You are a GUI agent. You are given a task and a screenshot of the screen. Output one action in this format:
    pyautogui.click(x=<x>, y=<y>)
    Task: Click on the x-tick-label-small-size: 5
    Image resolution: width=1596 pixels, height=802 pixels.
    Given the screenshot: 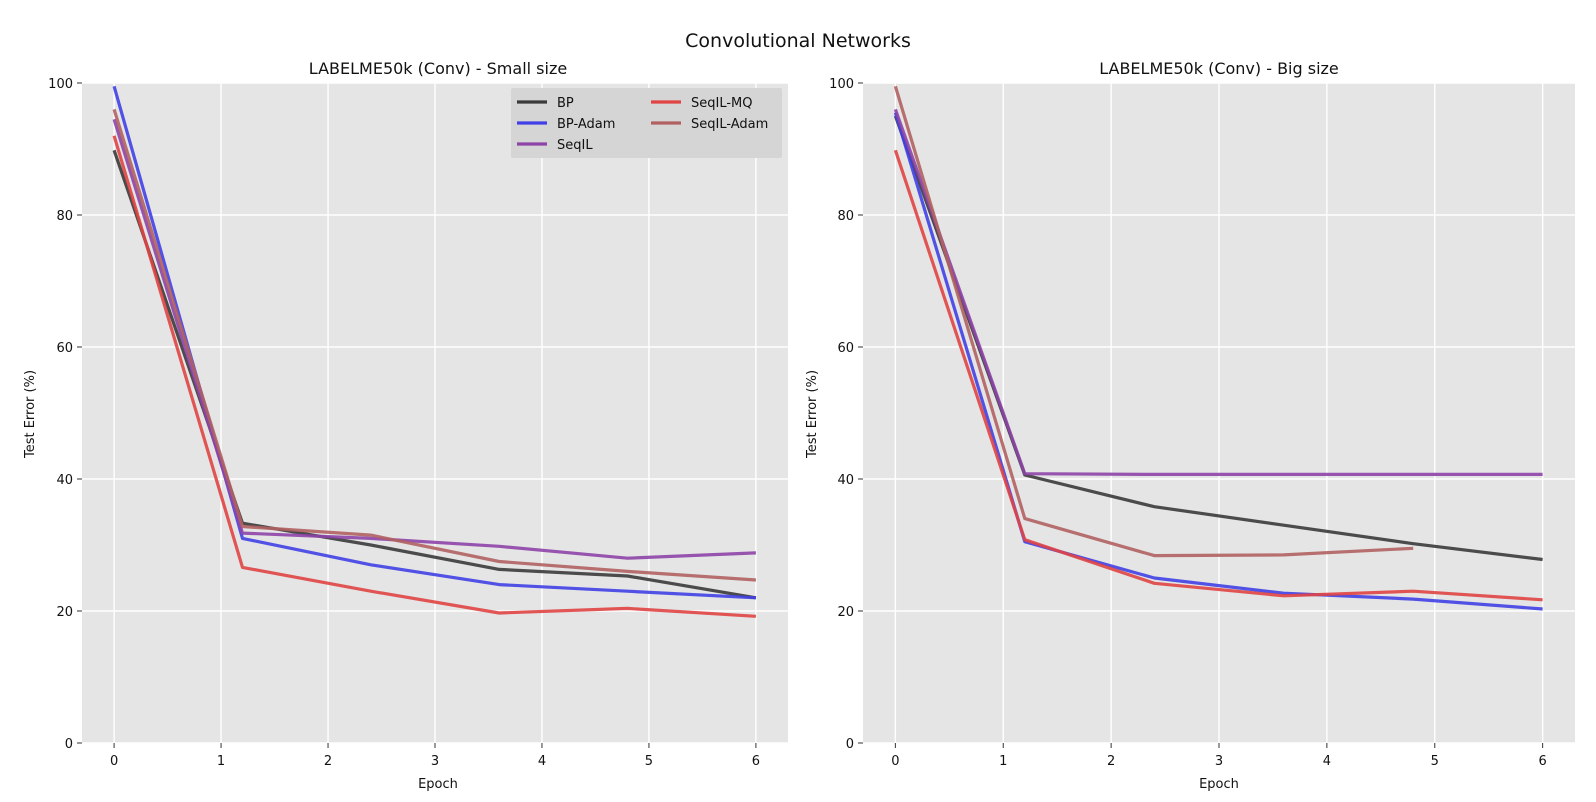 What is the action you would take?
    pyautogui.click(x=649, y=761)
    